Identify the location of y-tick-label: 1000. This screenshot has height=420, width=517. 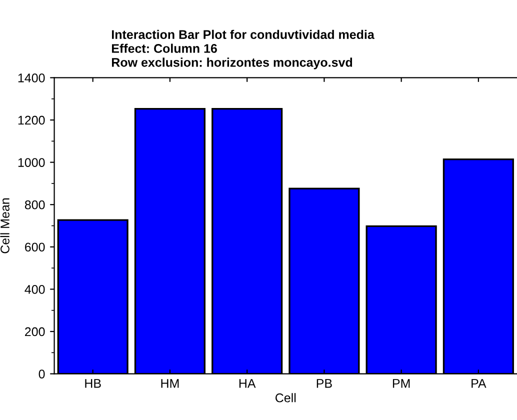
(31, 162).